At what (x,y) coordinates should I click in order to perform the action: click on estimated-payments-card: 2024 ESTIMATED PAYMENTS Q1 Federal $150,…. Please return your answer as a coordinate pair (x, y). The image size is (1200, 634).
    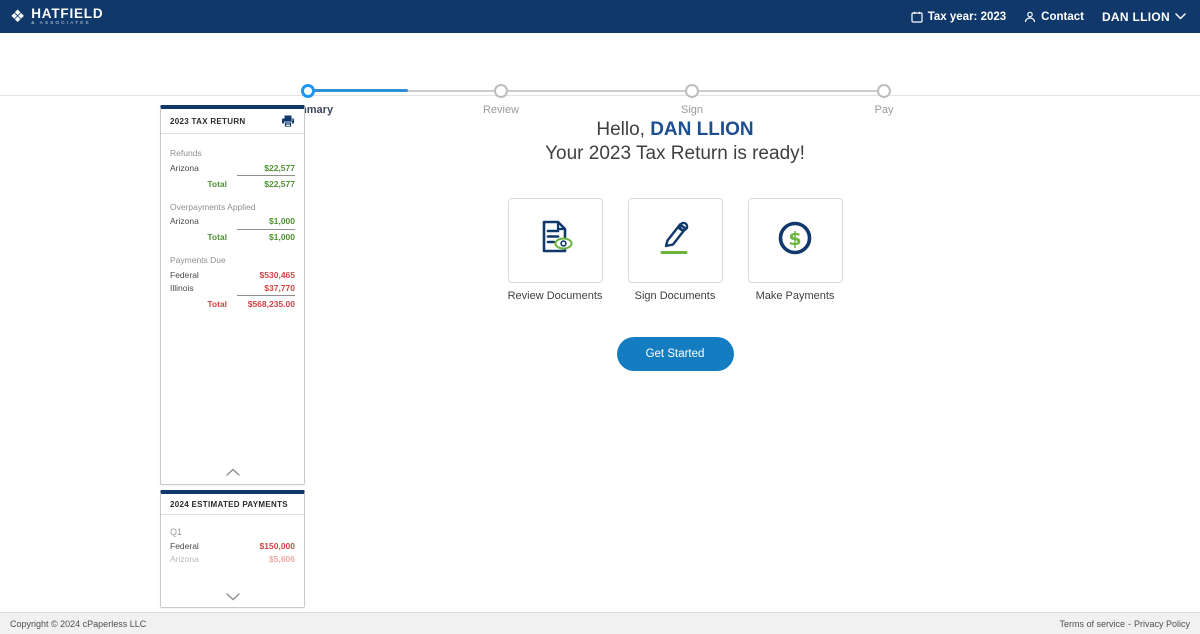
    Looking at the image, I should click on (232, 549).